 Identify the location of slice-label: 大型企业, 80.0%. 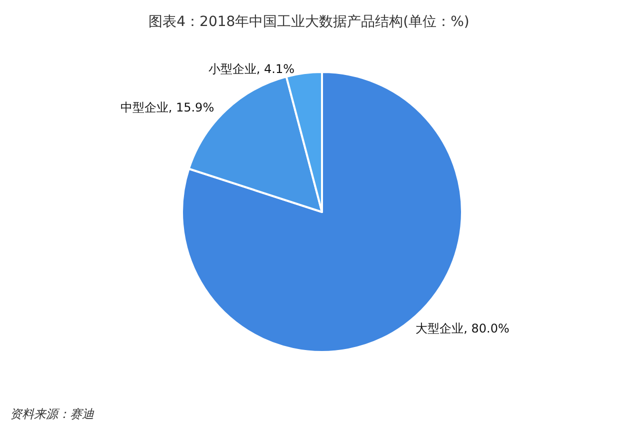
(463, 329).